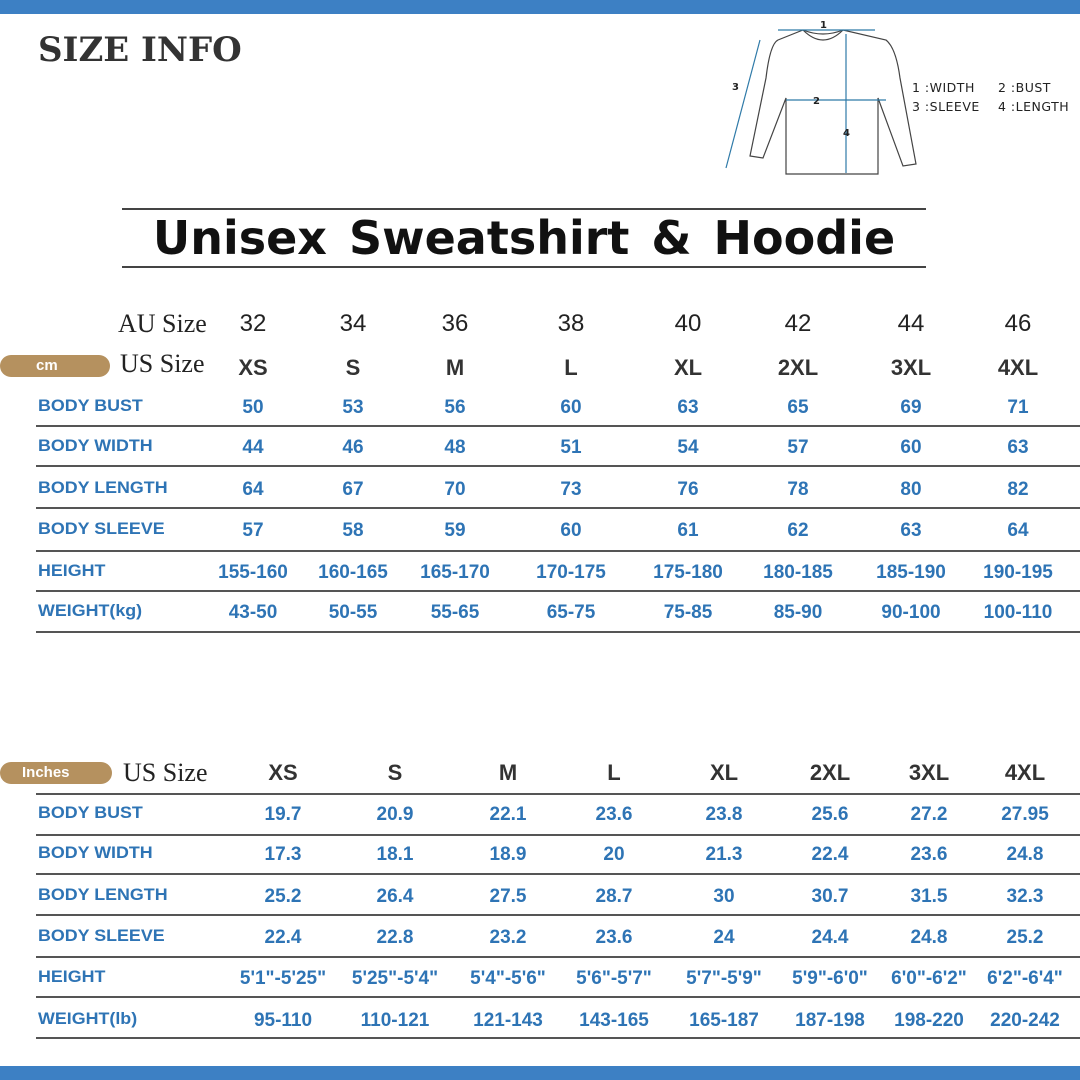 The height and width of the screenshot is (1080, 1080). I want to click on table-cell: 59, so click(455, 530).